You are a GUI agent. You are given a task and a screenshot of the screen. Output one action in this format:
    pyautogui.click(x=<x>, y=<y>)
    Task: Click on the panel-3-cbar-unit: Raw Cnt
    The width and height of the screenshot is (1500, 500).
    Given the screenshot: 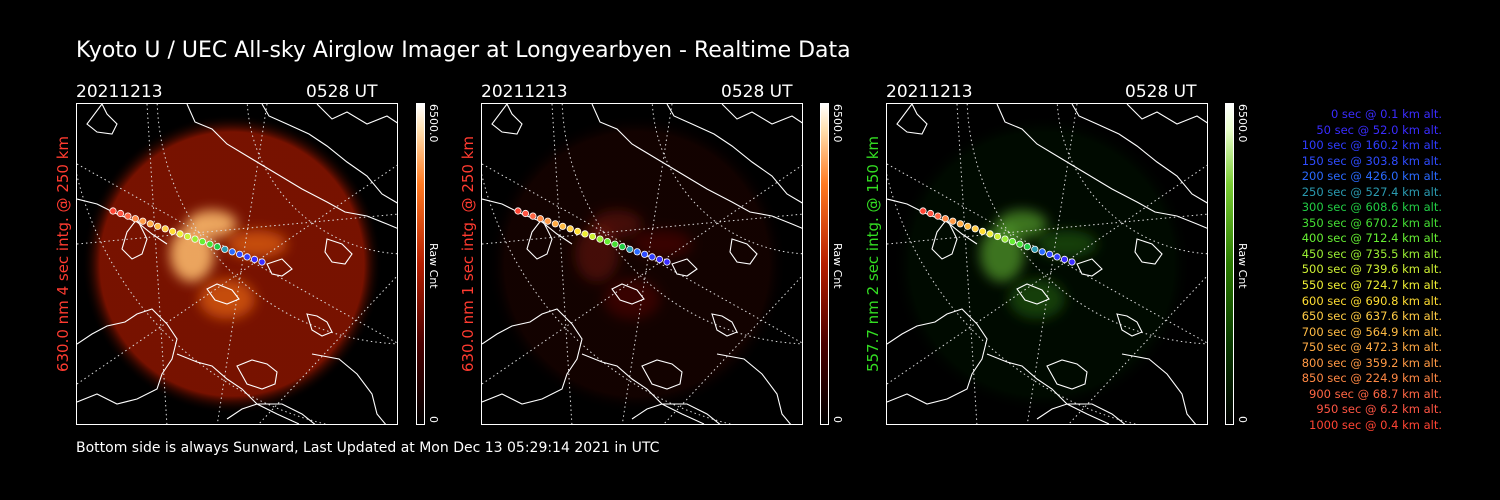 What is the action you would take?
    pyautogui.click(x=1242, y=266)
    